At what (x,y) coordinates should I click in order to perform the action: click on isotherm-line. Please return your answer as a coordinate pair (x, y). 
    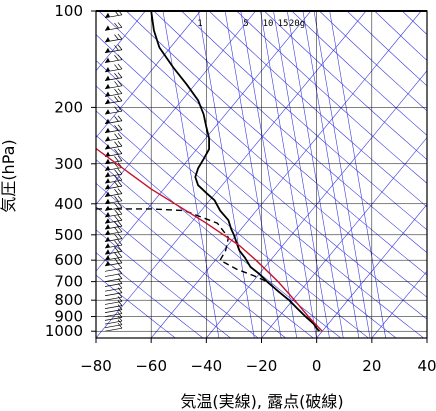
    Looking at the image, I should click on (148, 75).